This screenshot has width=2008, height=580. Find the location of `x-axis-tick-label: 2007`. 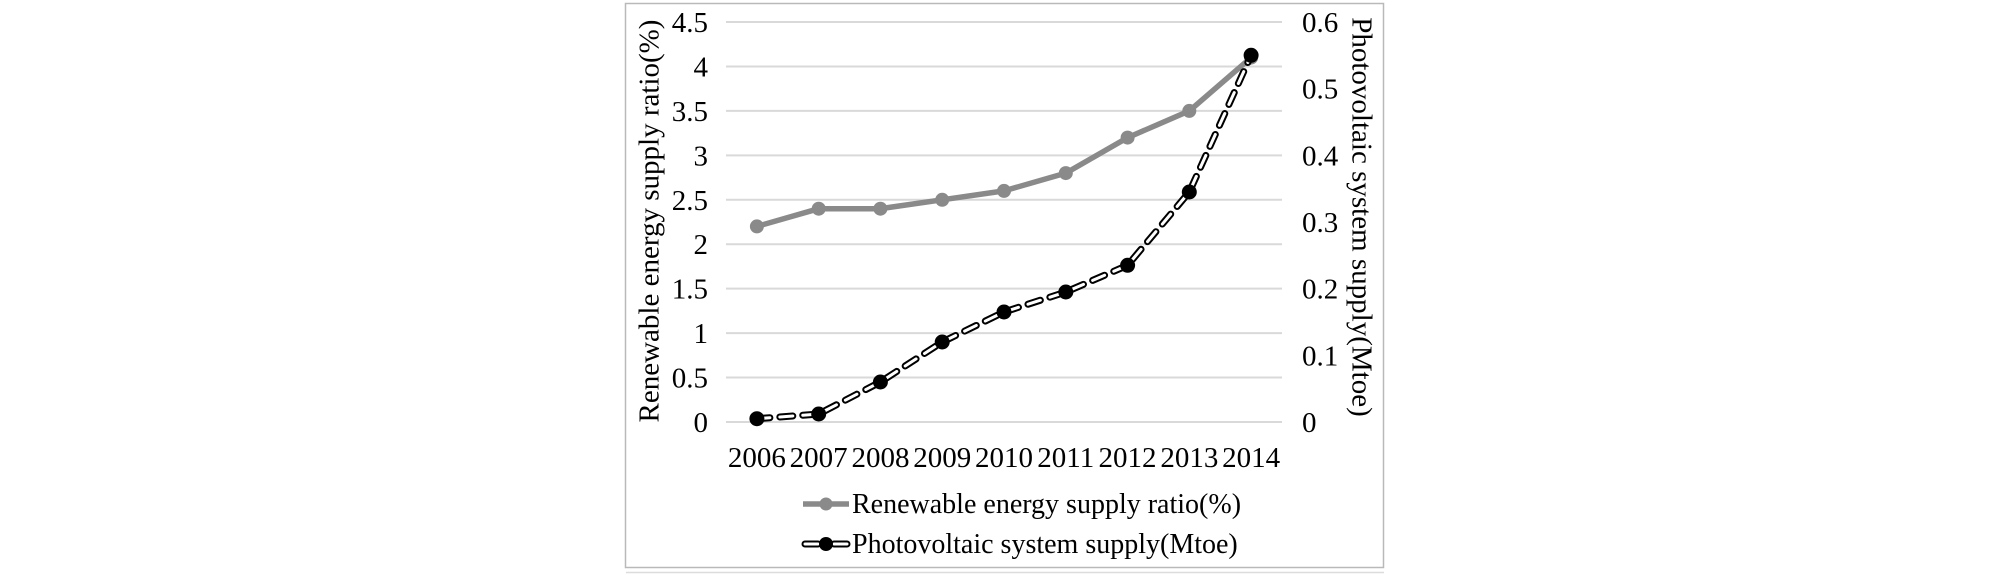

x-axis-tick-label: 2007 is located at coordinates (819, 458).